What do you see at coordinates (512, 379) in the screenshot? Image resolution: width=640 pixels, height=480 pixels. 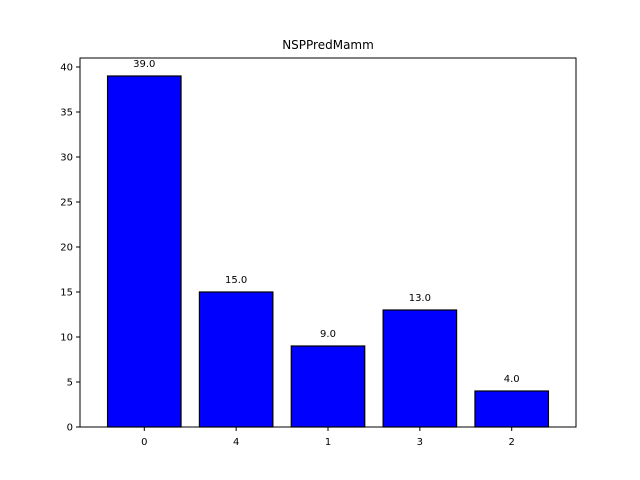 I see `data-label-2: 4.0` at bounding box center [512, 379].